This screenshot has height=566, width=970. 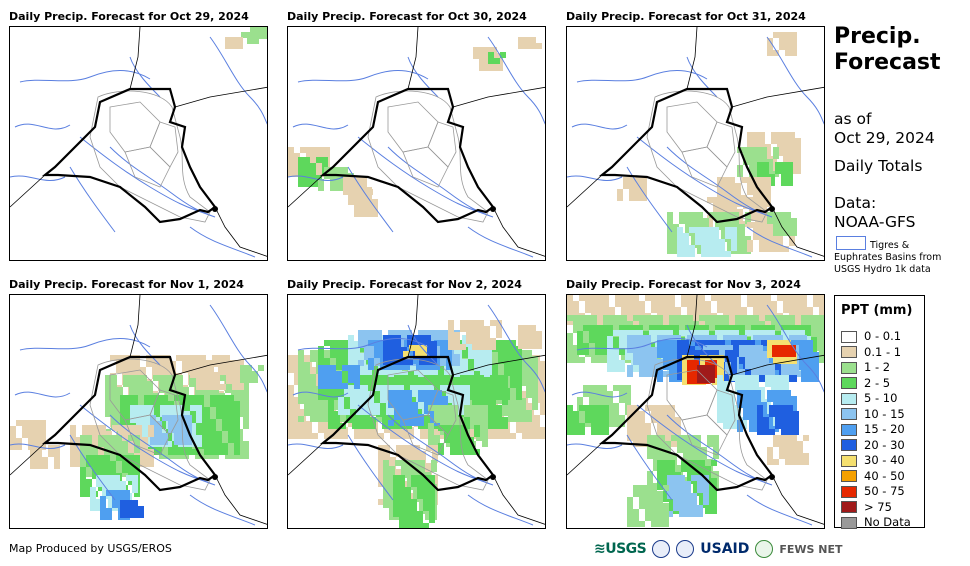 I want to click on iraq-border, so click(x=129, y=155).